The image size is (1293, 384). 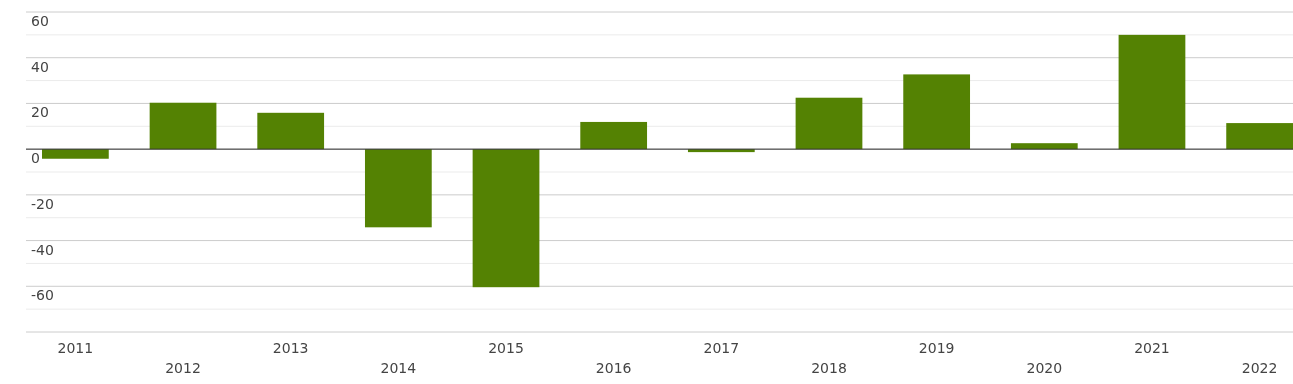 I want to click on x-tick-label: 2013, so click(x=290, y=348).